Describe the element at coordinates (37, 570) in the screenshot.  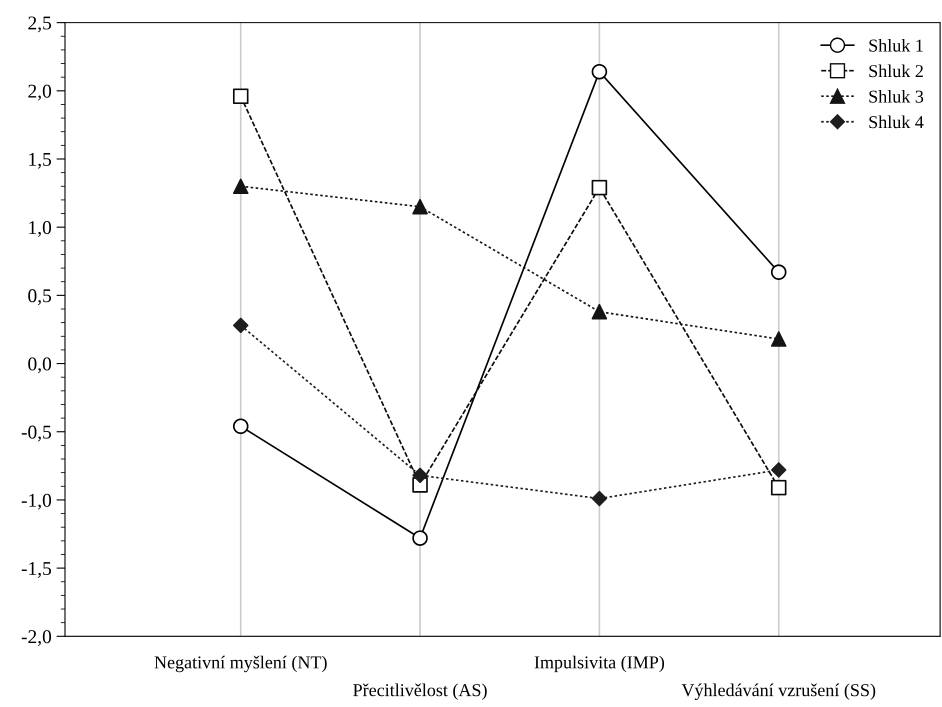
I see `y-tick-label: -1,5` at that location.